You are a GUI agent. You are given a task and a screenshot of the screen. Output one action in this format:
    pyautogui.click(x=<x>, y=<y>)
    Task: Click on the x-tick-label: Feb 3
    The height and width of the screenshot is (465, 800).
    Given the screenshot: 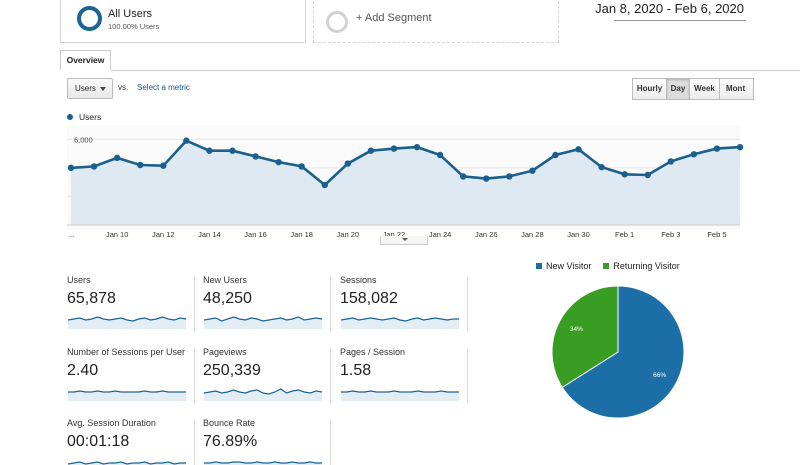 What is the action you would take?
    pyautogui.click(x=670, y=234)
    